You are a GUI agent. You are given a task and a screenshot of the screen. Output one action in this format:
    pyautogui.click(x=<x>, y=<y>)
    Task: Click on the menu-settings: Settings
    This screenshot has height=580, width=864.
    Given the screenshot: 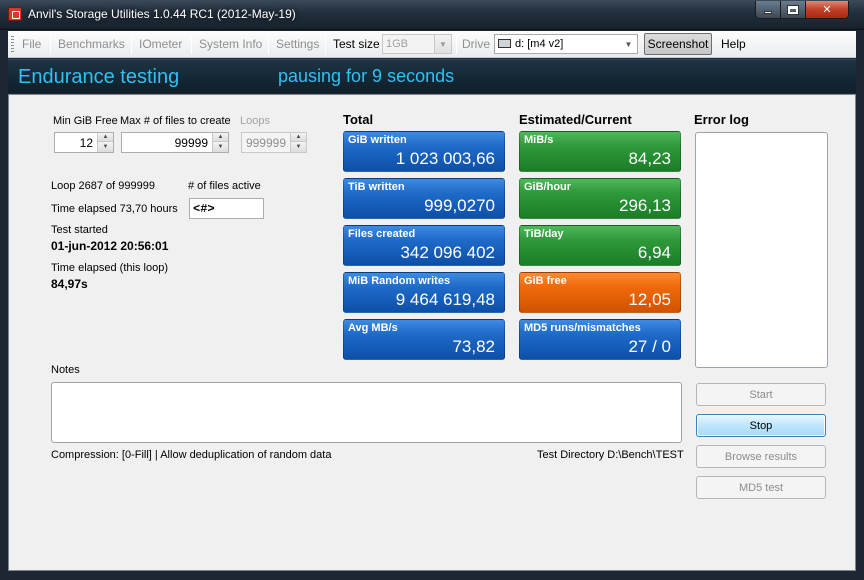 What is the action you would take?
    pyautogui.click(x=298, y=44)
    